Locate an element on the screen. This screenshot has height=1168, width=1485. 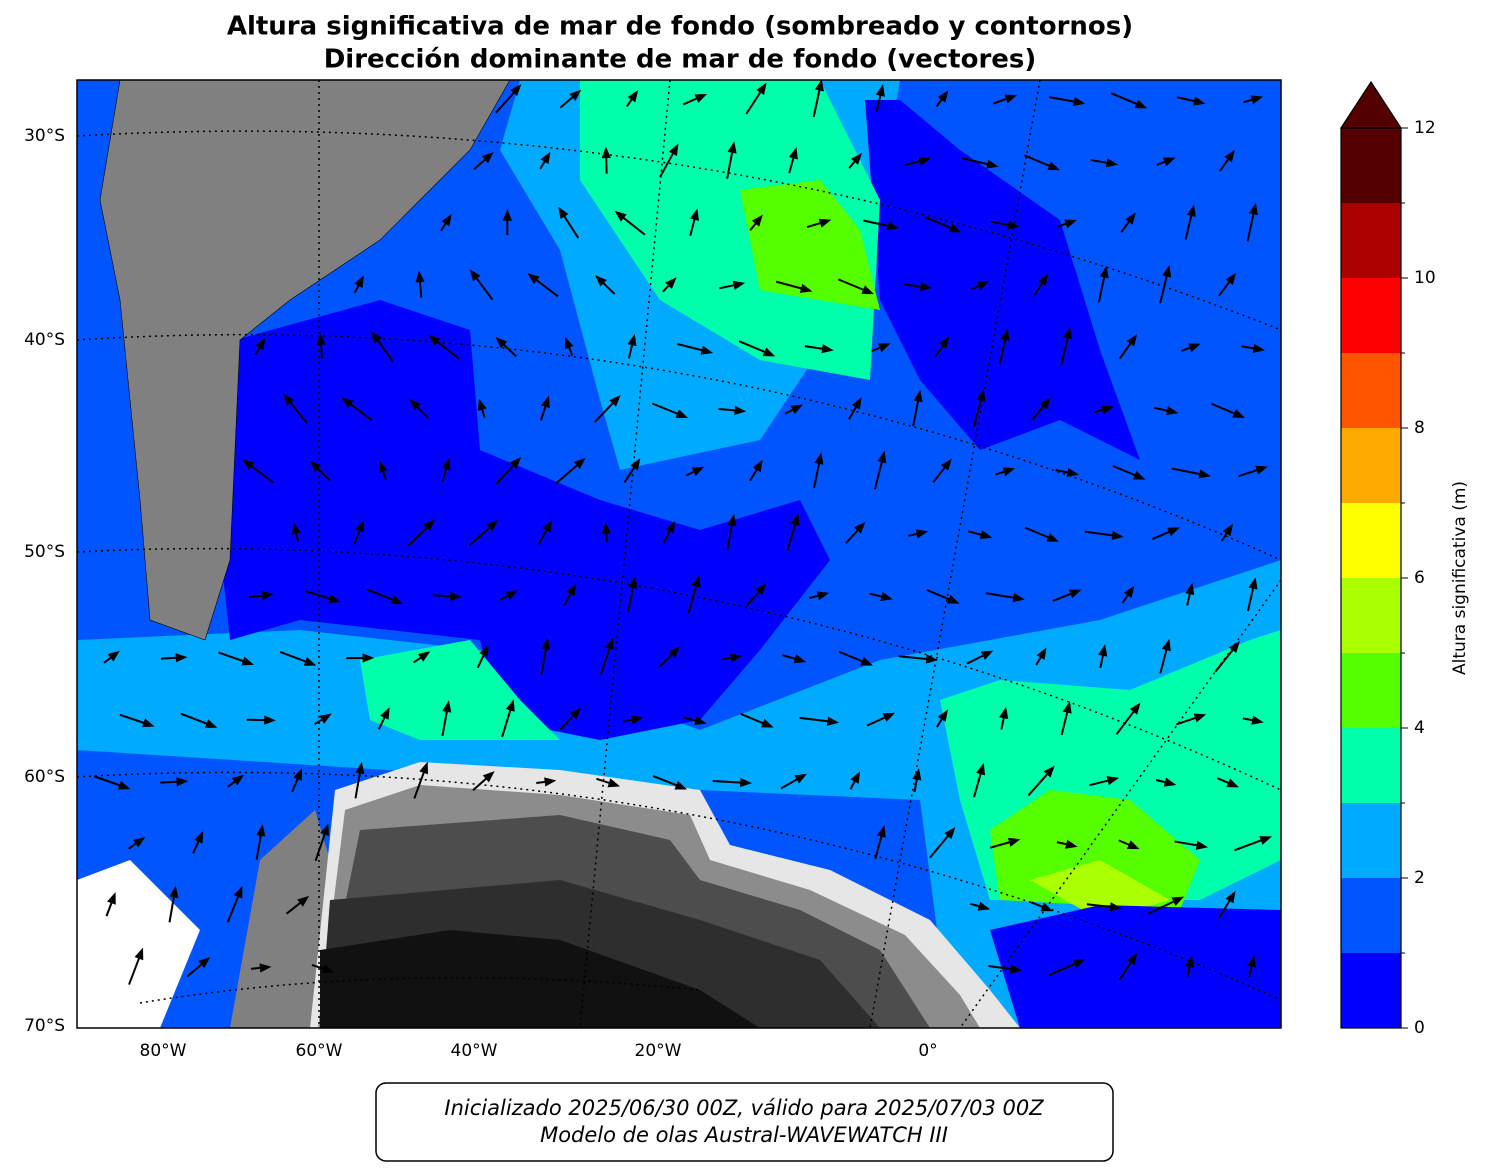
lat-label: 70°S is located at coordinates (44, 1026).